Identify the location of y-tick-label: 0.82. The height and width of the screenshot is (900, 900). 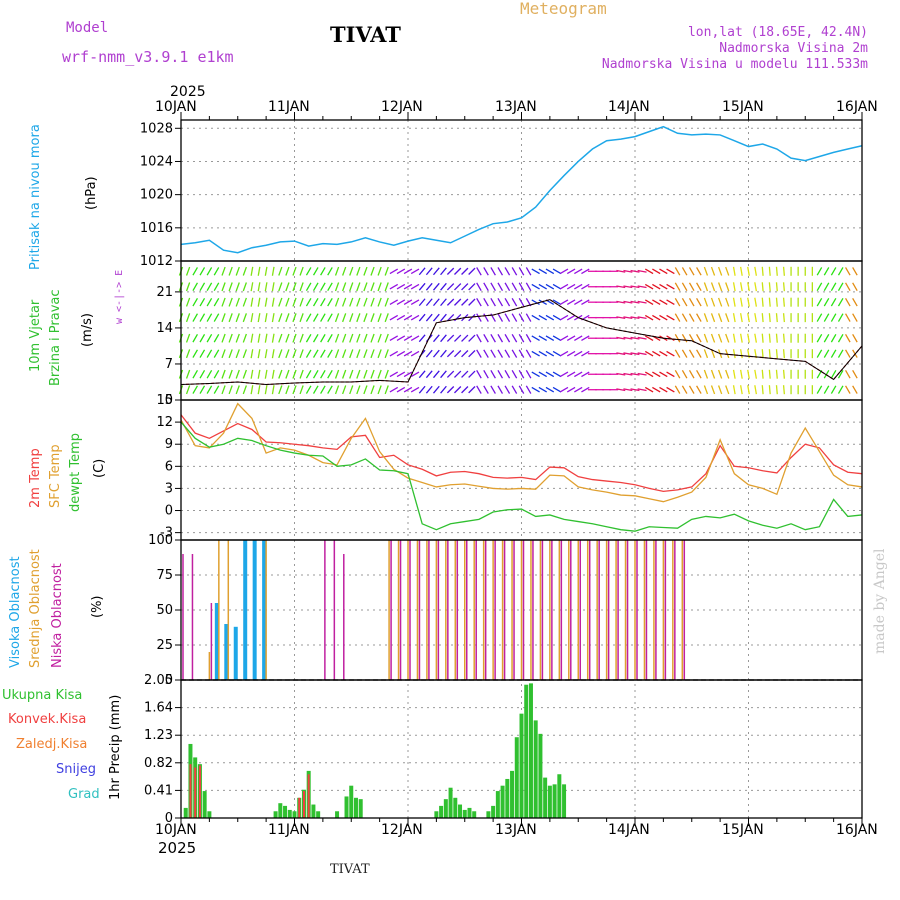
(158, 763).